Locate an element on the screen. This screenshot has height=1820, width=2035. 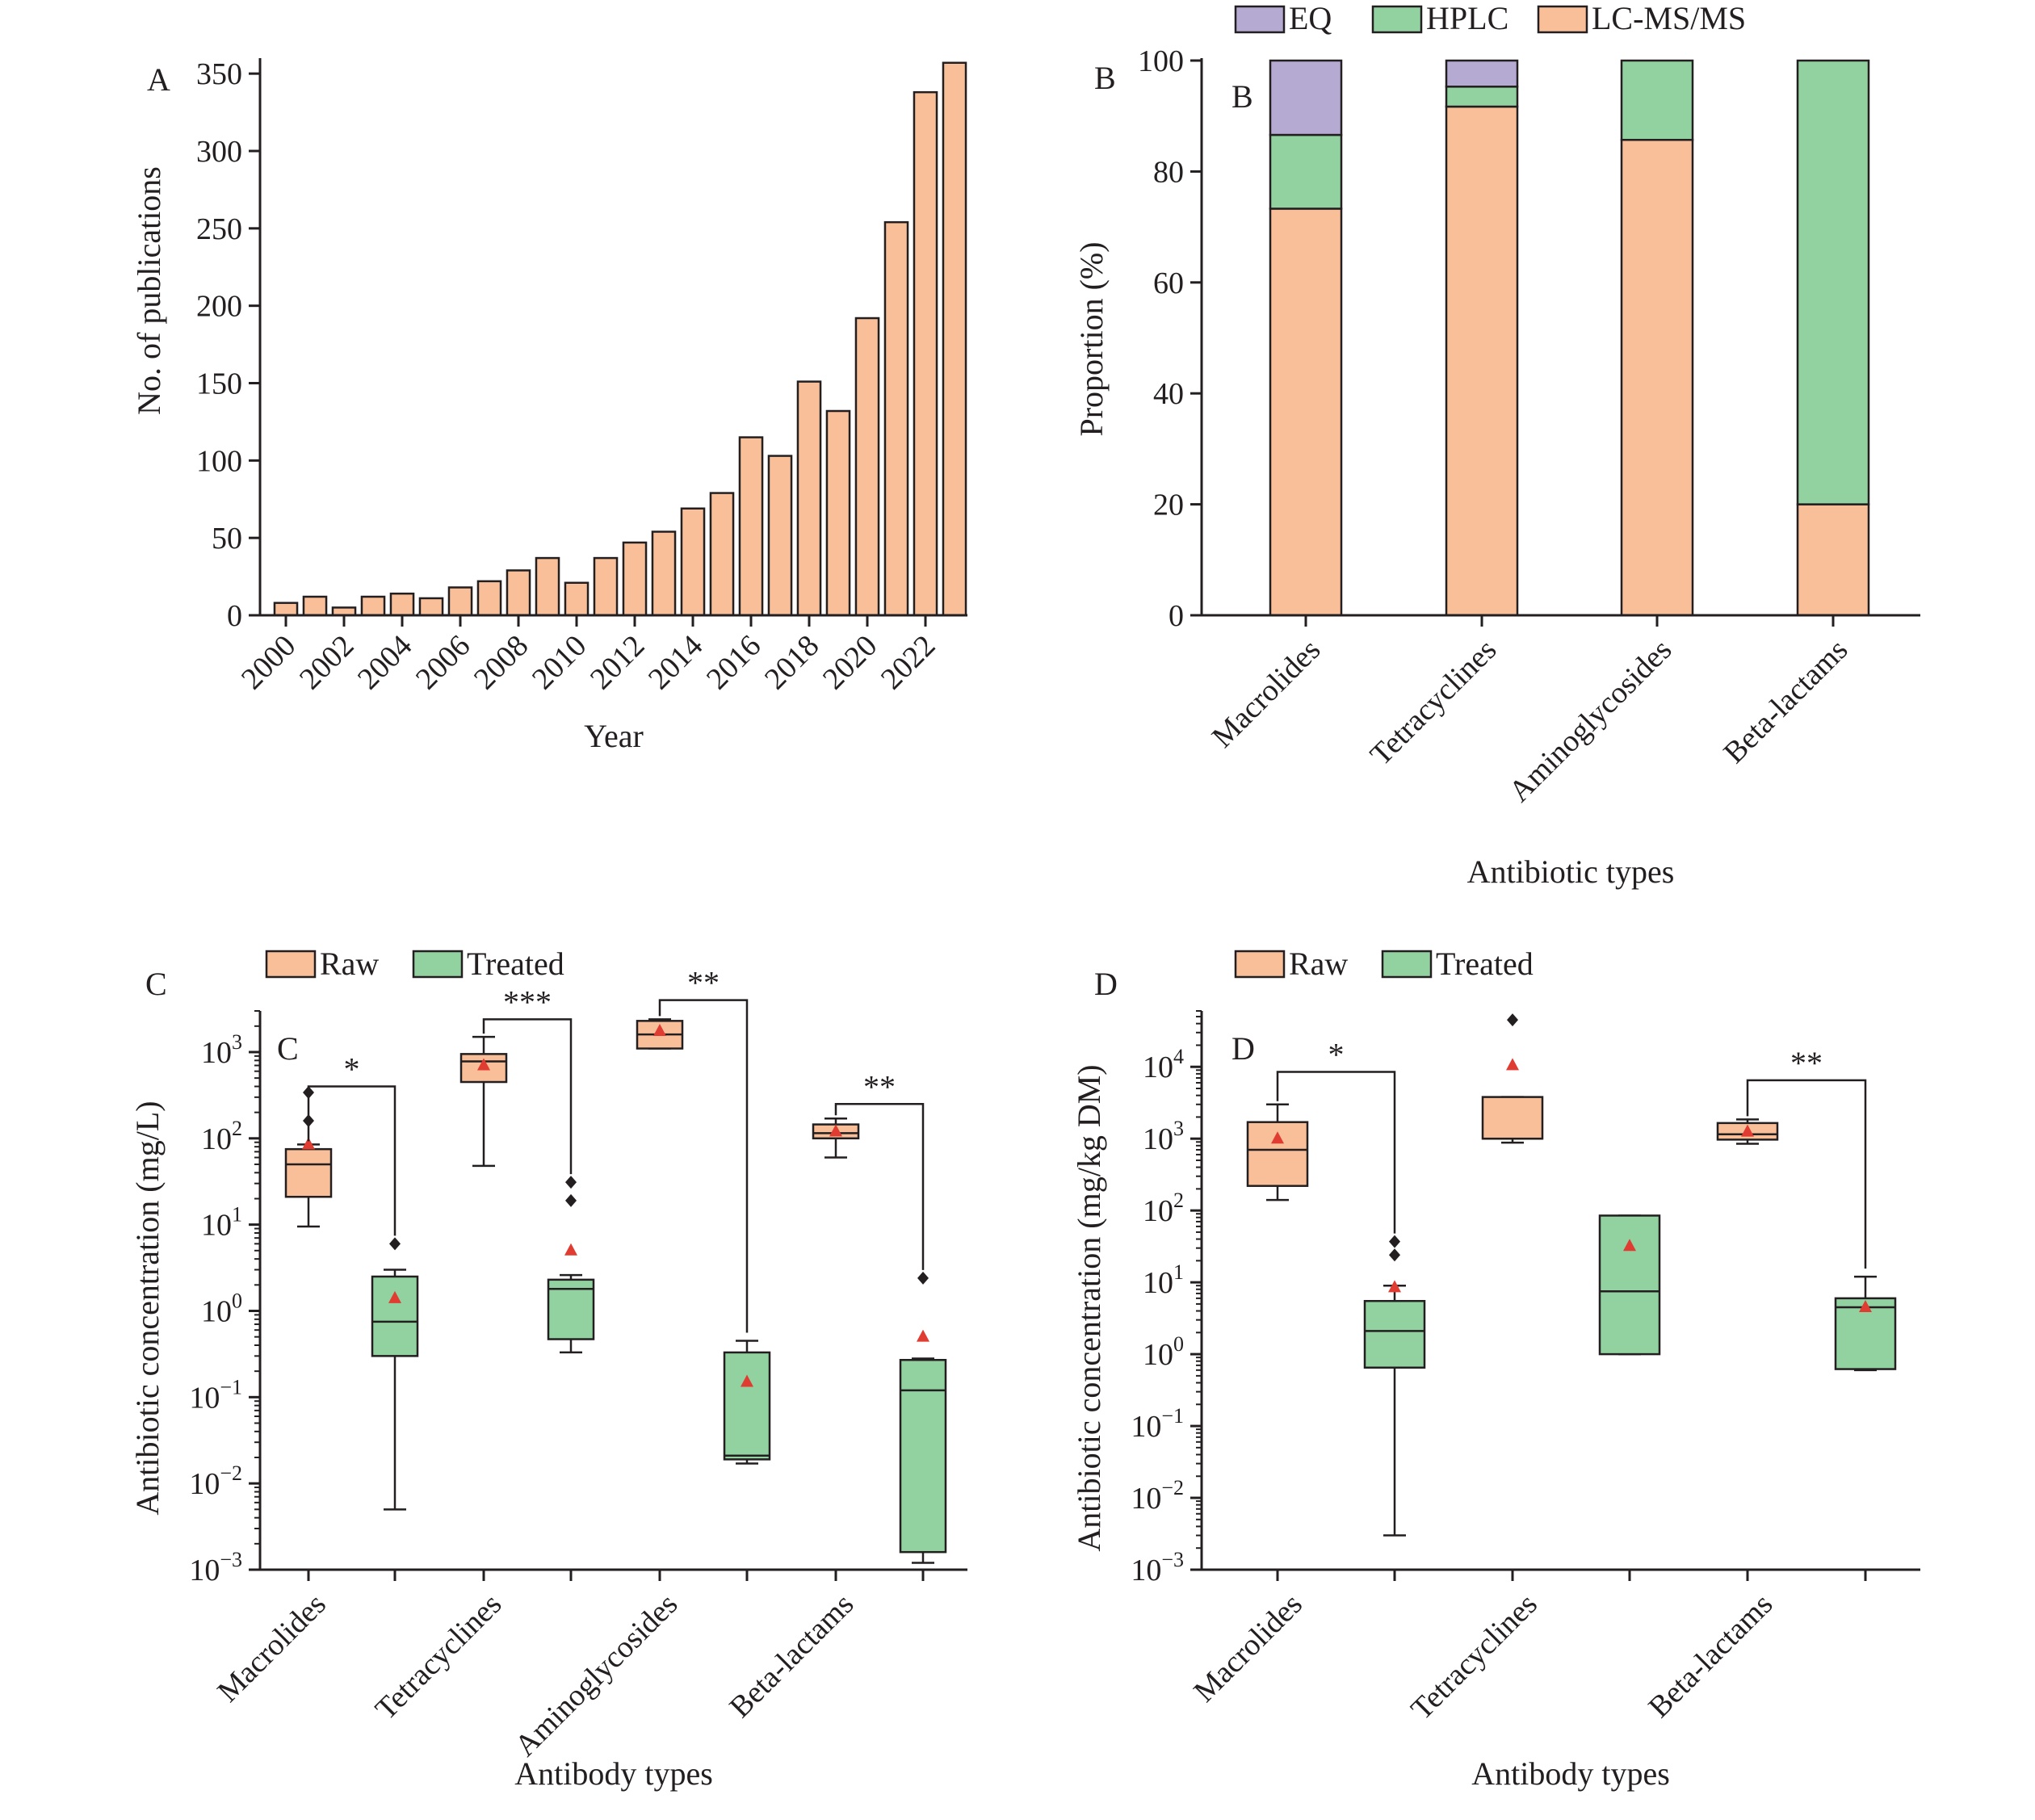
bar-2021 is located at coordinates (896, 418).